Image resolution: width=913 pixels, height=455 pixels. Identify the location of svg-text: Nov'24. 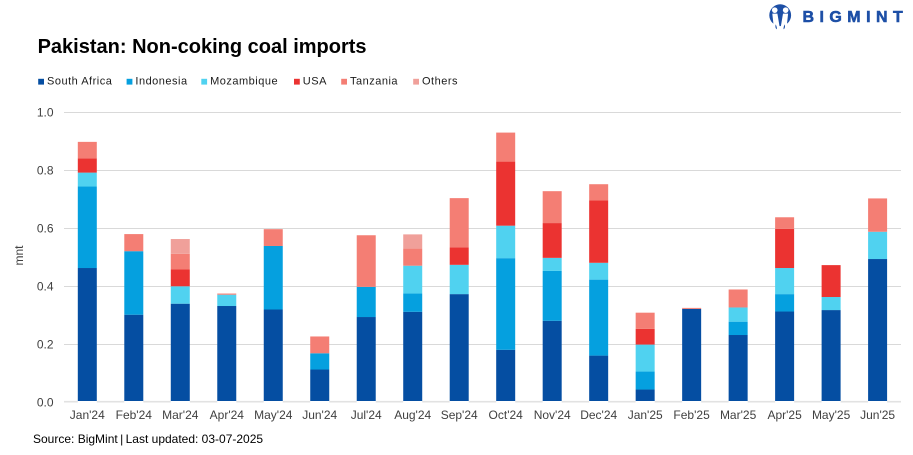
(552, 415).